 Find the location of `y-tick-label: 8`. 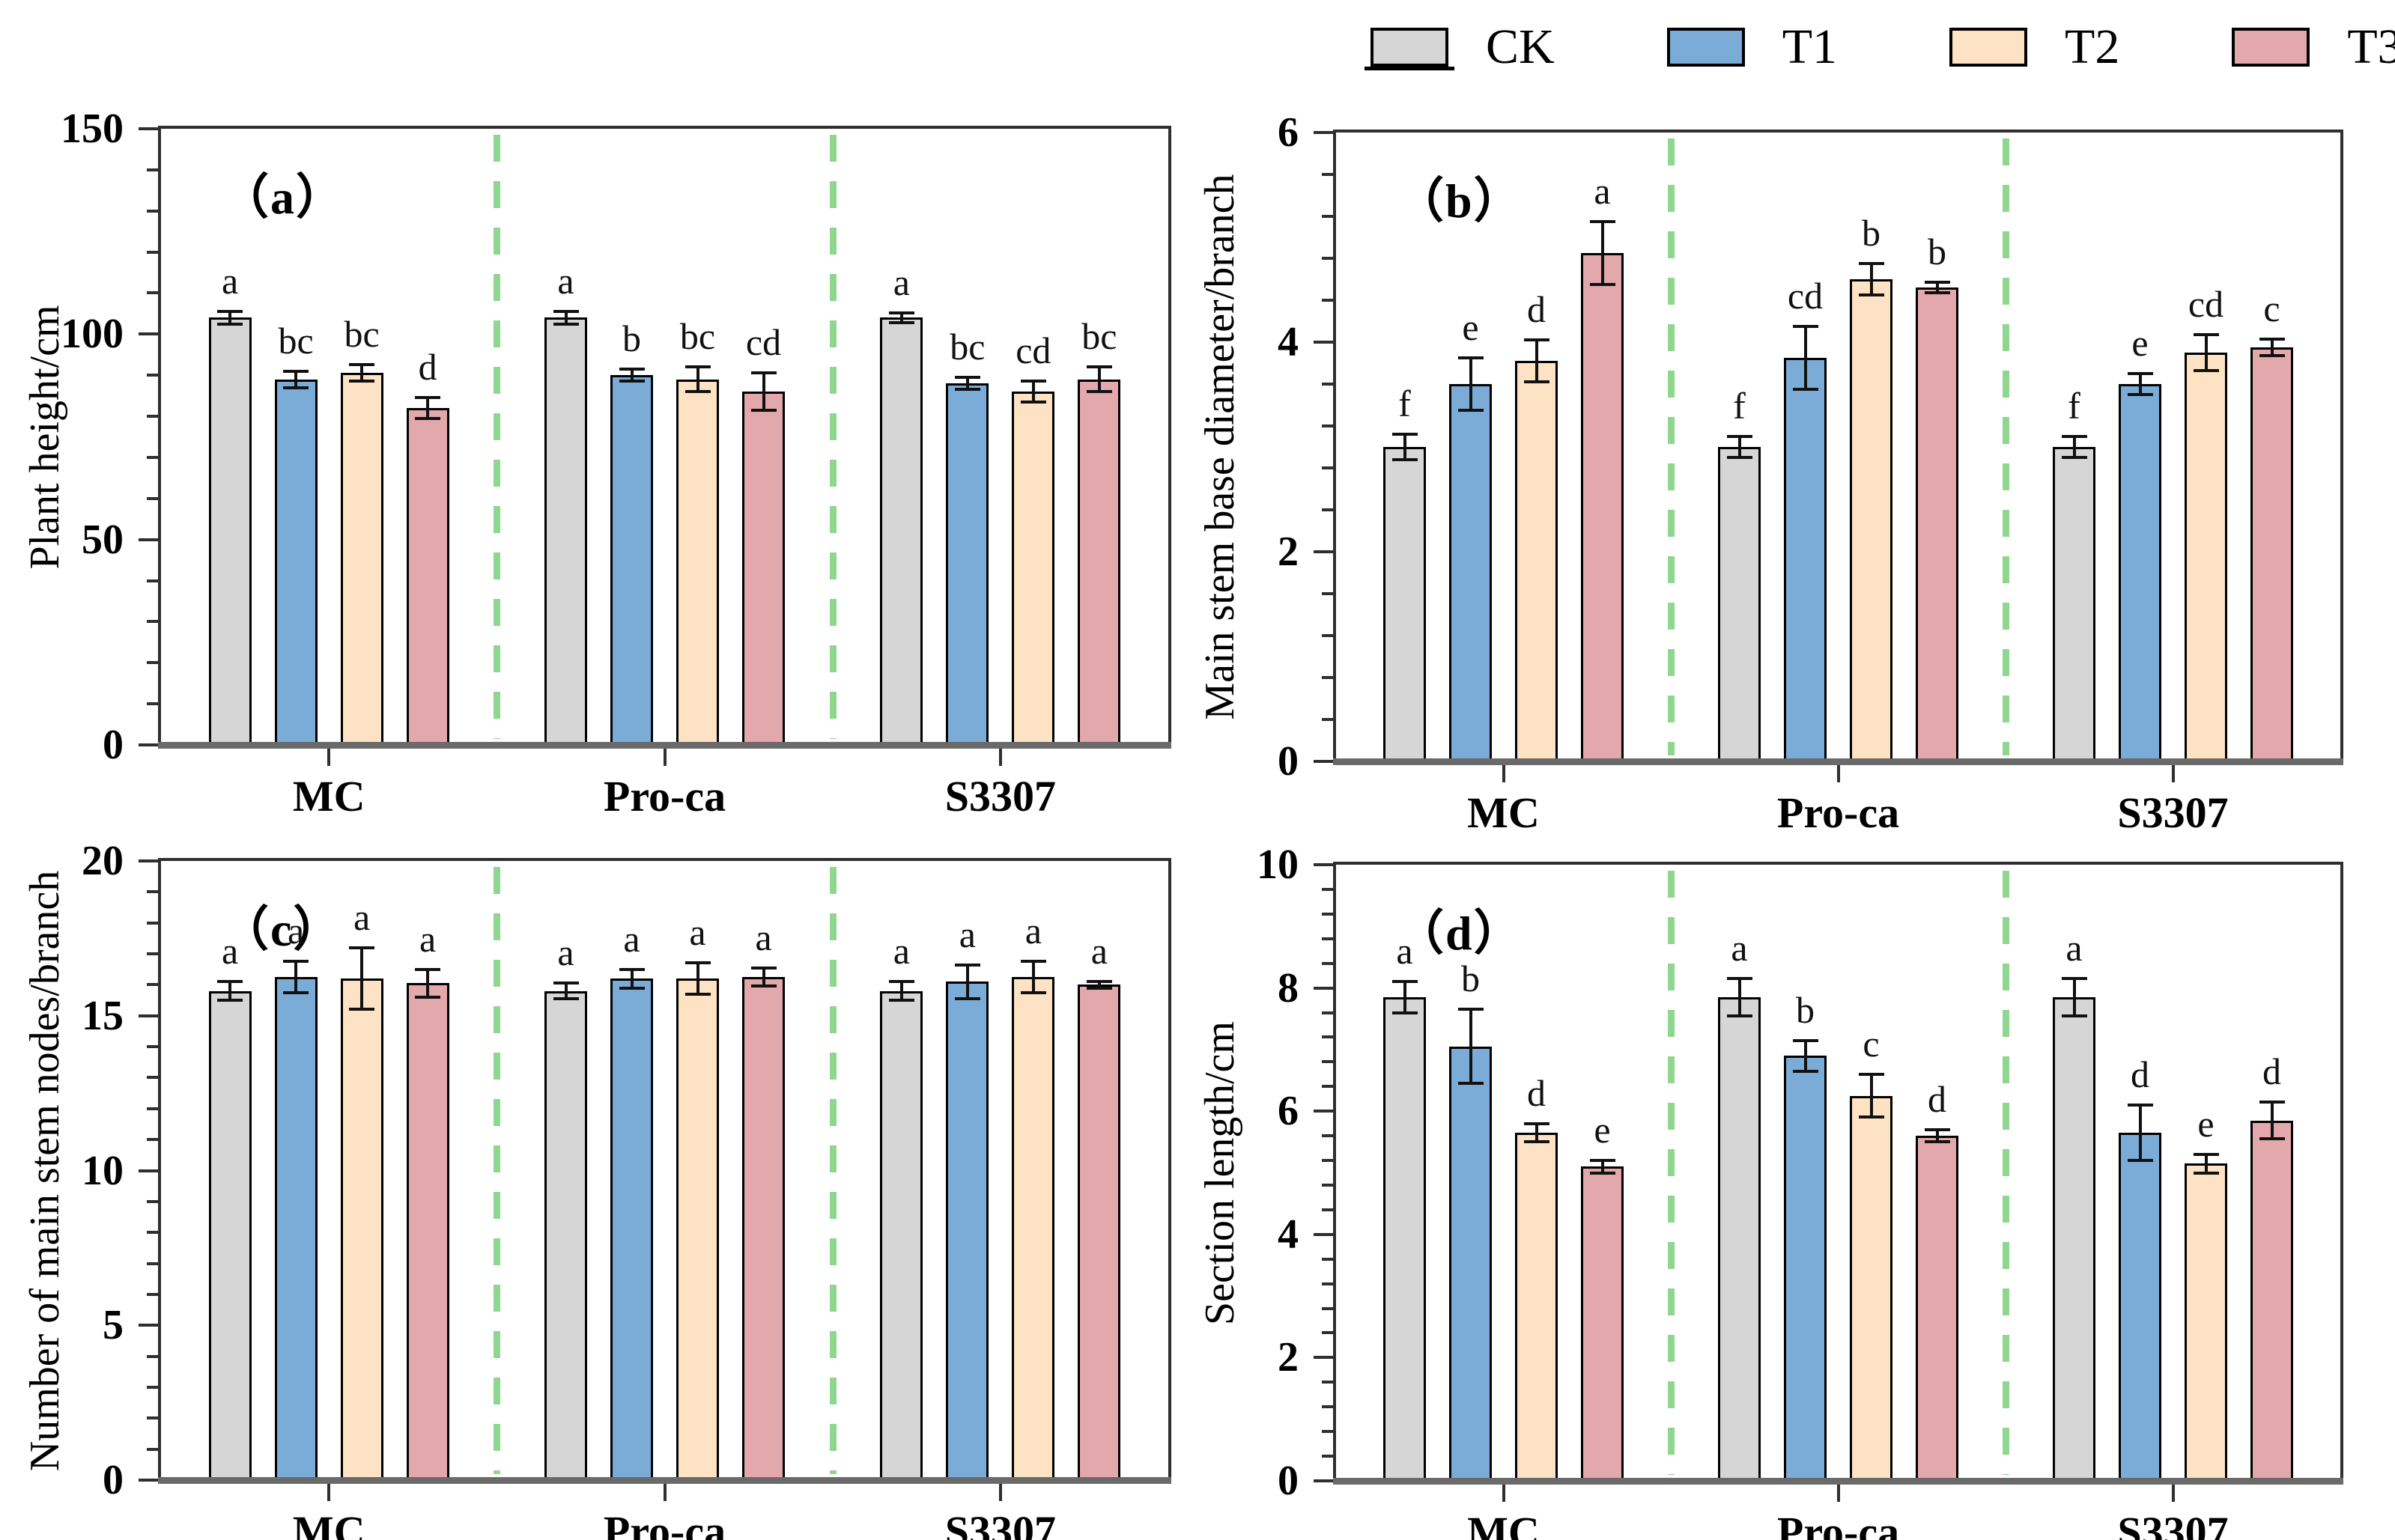

y-tick-label: 8 is located at coordinates (1288, 987).